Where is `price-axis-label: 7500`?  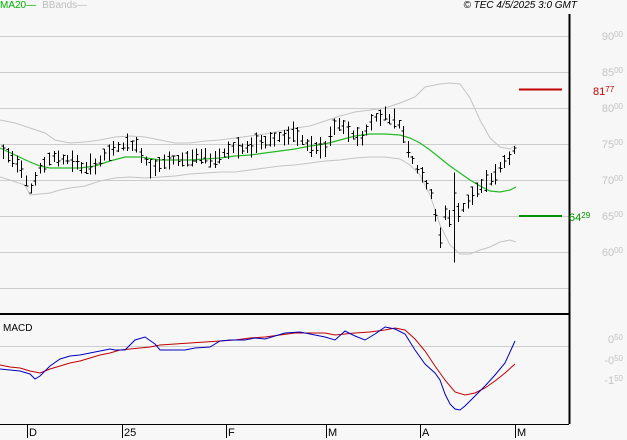
price-axis-label: 7500 is located at coordinates (612, 144).